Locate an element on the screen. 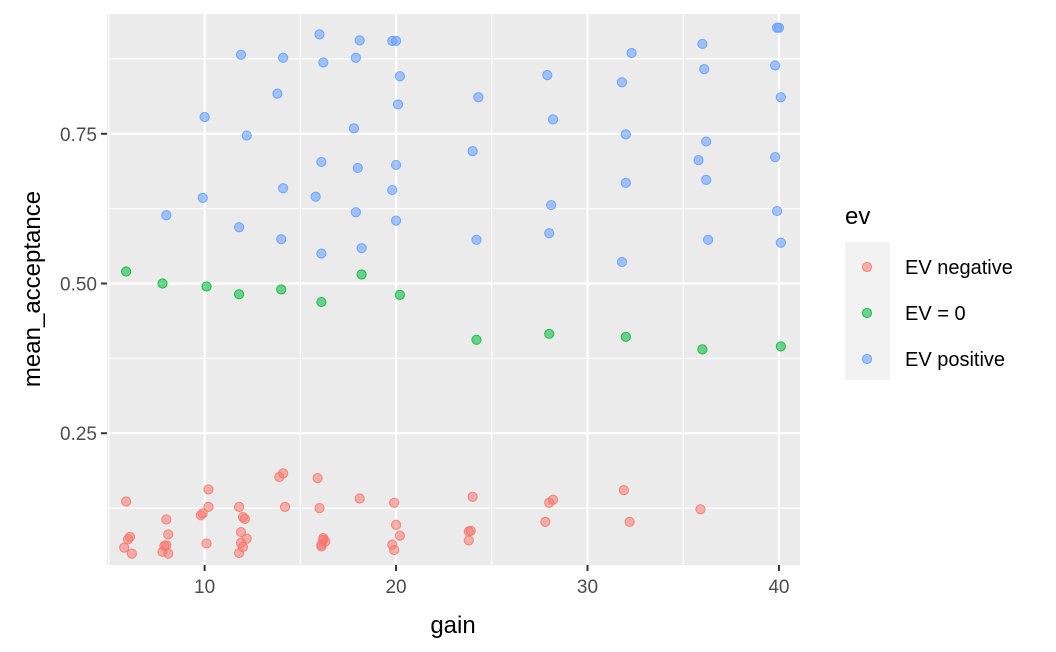  y-tick-label: 0.25 is located at coordinates (78, 434).